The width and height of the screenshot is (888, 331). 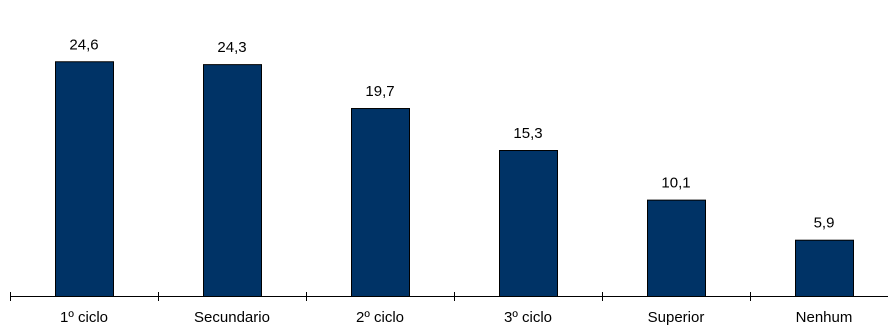 I want to click on category-tick-label: 2º ciclo, so click(x=380, y=317).